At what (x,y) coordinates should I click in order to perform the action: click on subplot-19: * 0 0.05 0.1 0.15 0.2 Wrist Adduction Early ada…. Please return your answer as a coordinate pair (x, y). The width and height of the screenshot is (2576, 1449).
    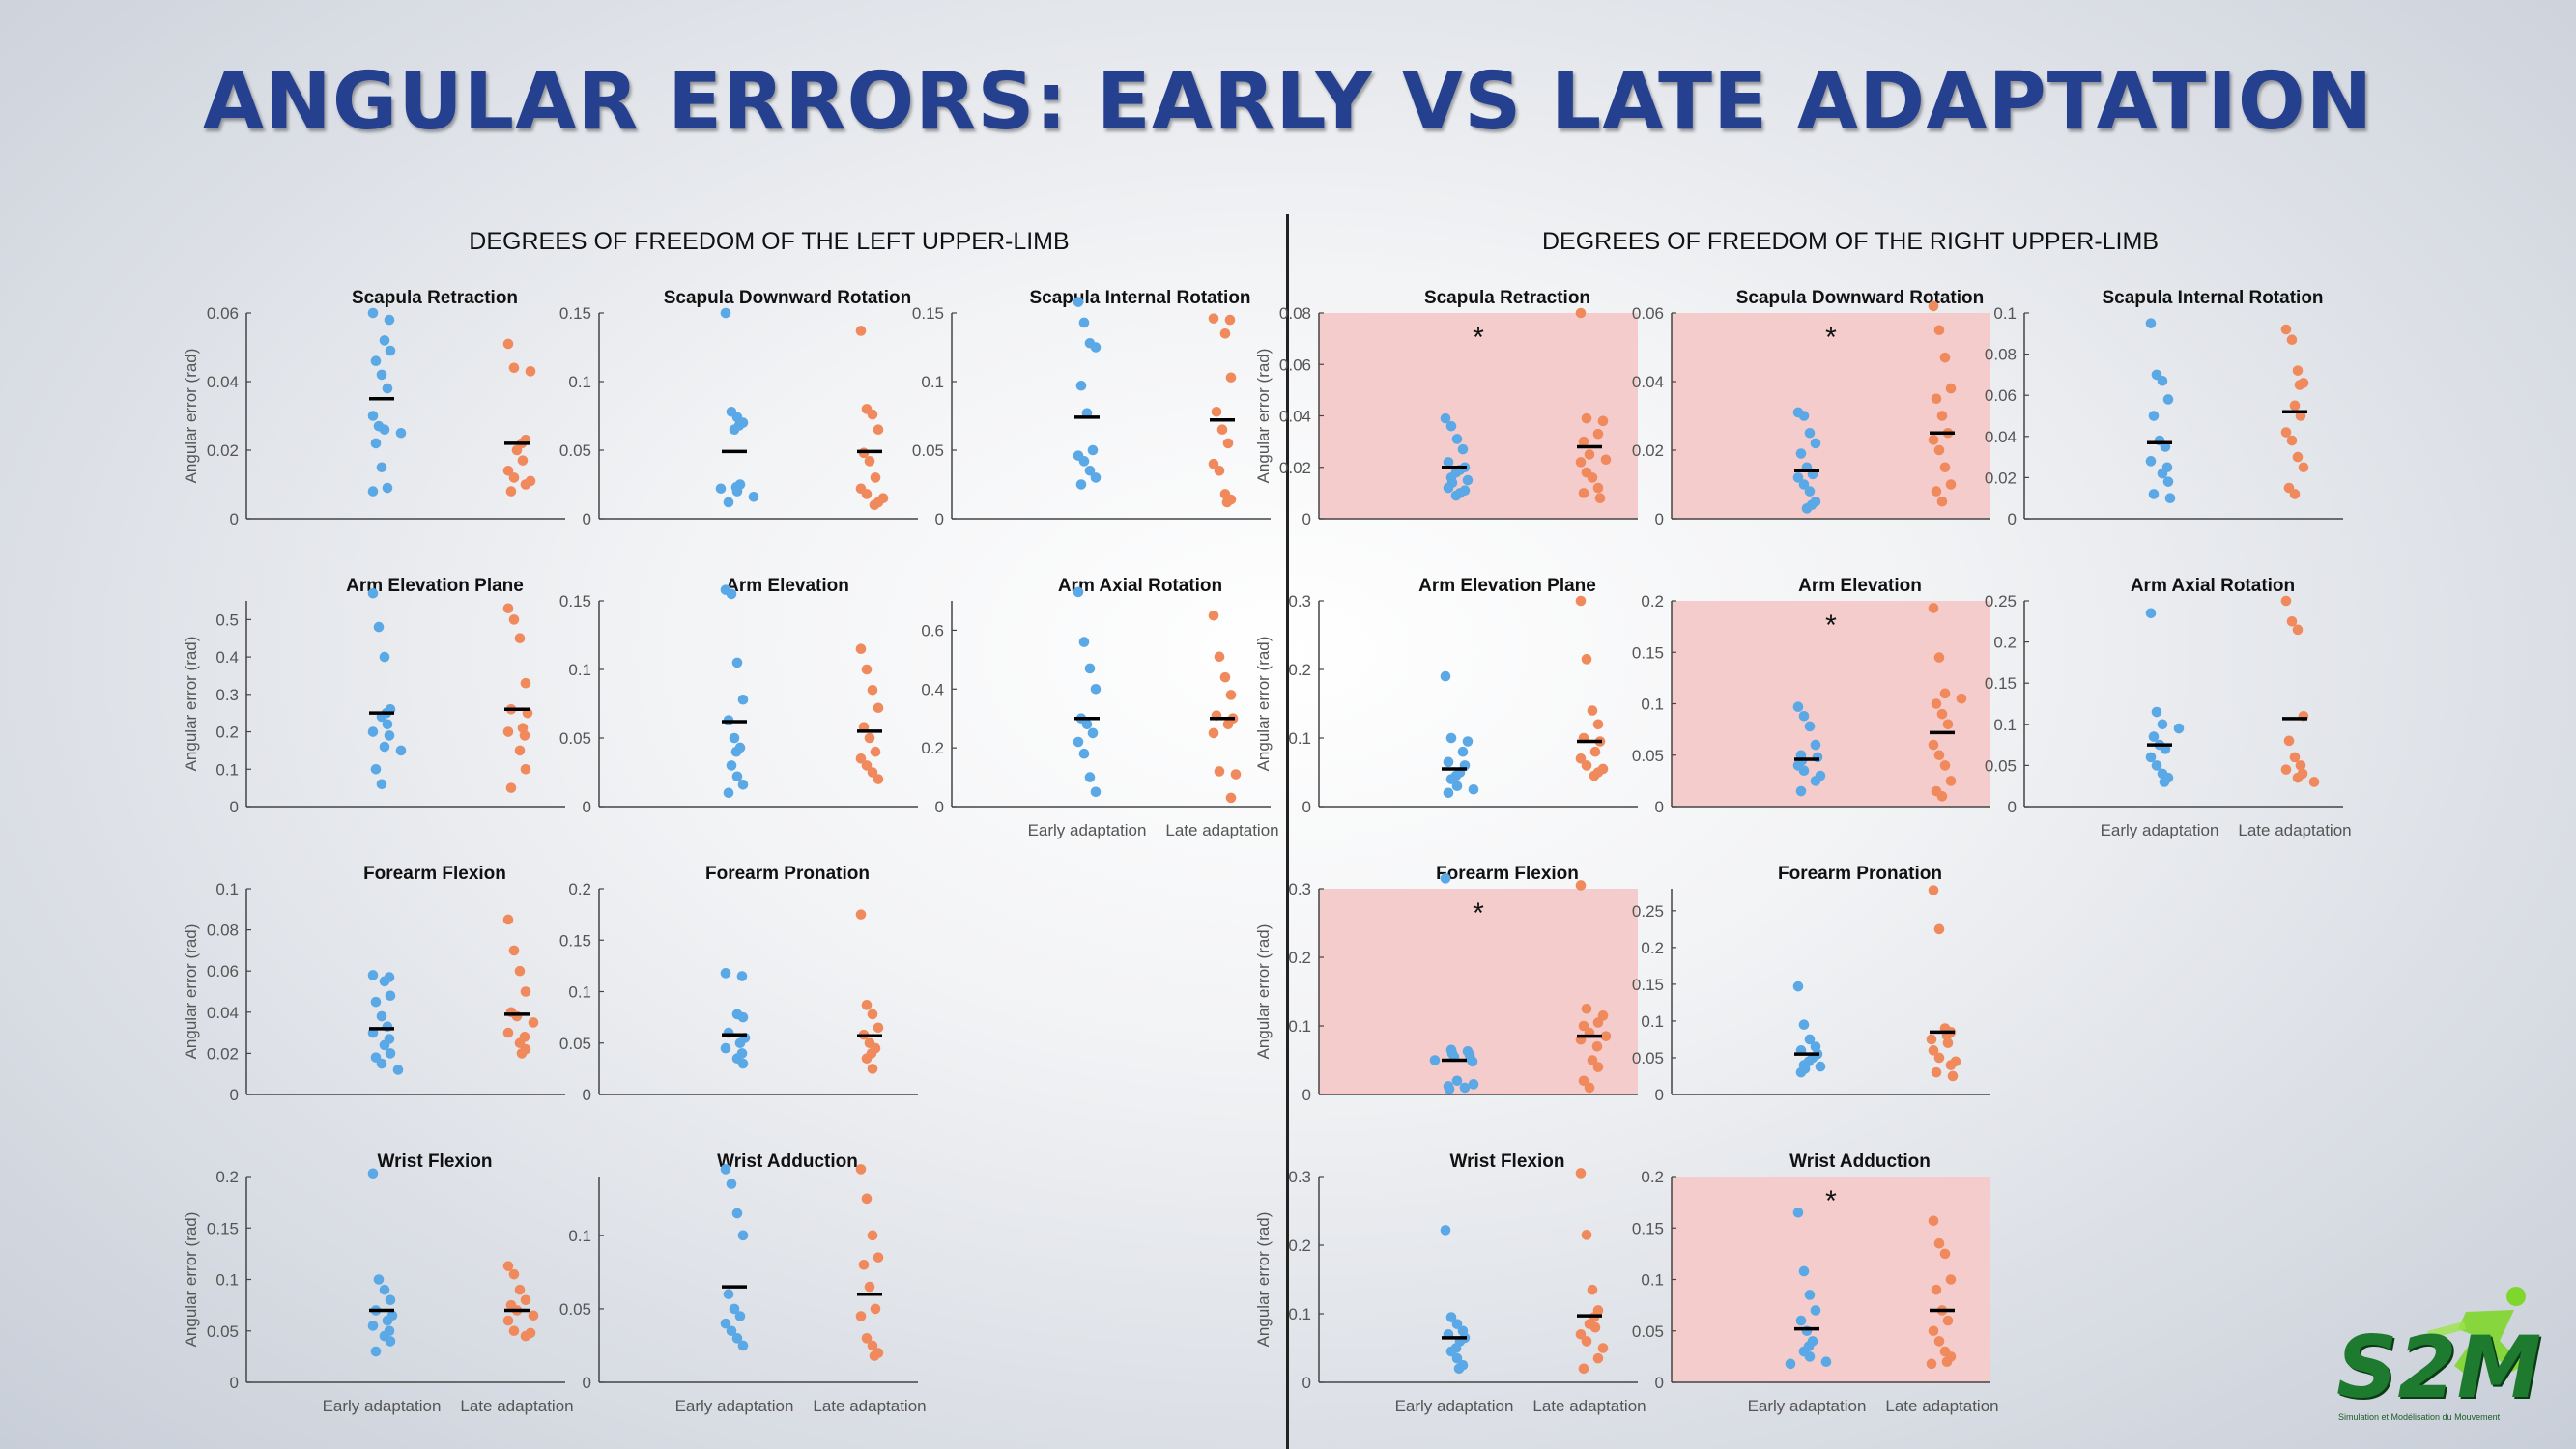
    Looking at the image, I should click on (1816, 1283).